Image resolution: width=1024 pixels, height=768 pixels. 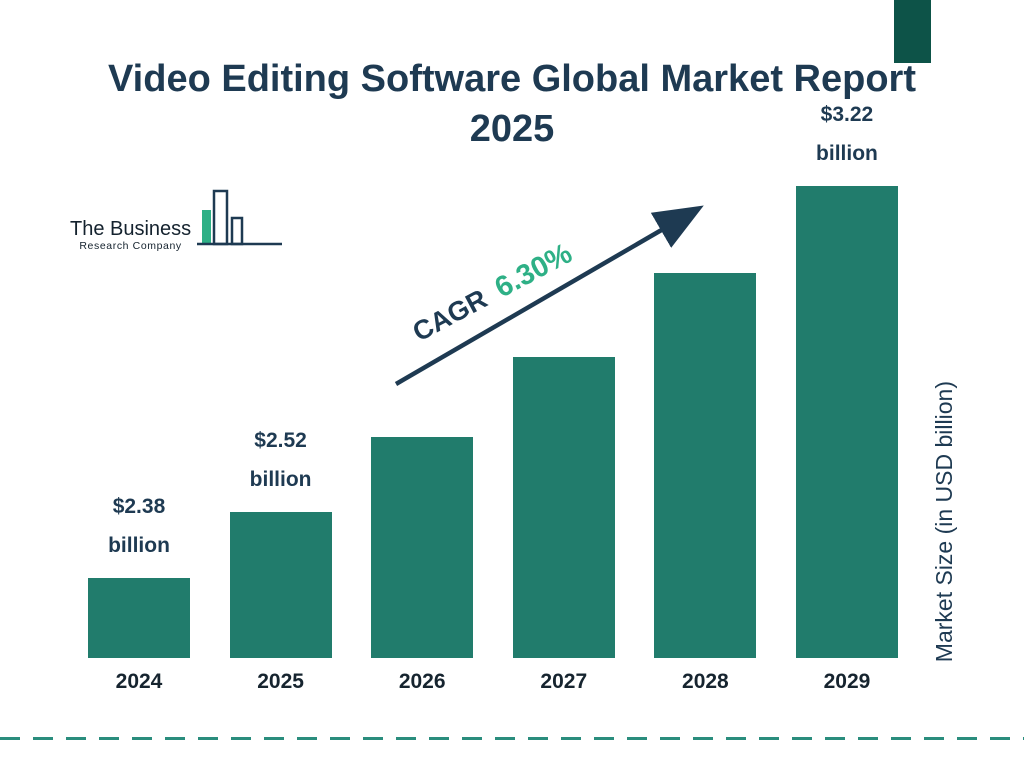 I want to click on corner-accent-block, so click(x=912, y=31).